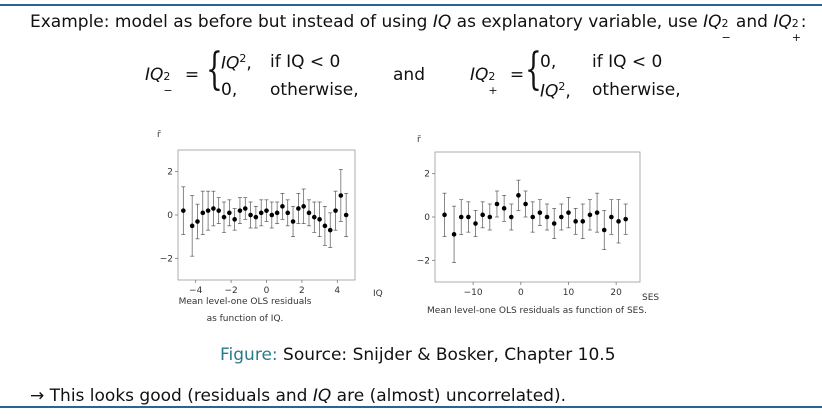 This screenshot has width=822, height=418. Describe the element at coordinates (446, 355) in the screenshot. I see `figure-source: Source: Snijder & Bosker, Chapter 10.5` at that location.